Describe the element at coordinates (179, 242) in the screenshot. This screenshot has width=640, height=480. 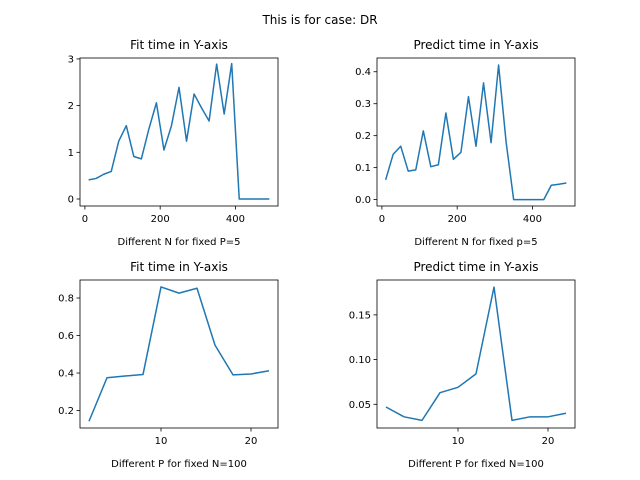
I see `x-axis-label: Different N for fixed P=5` at that location.